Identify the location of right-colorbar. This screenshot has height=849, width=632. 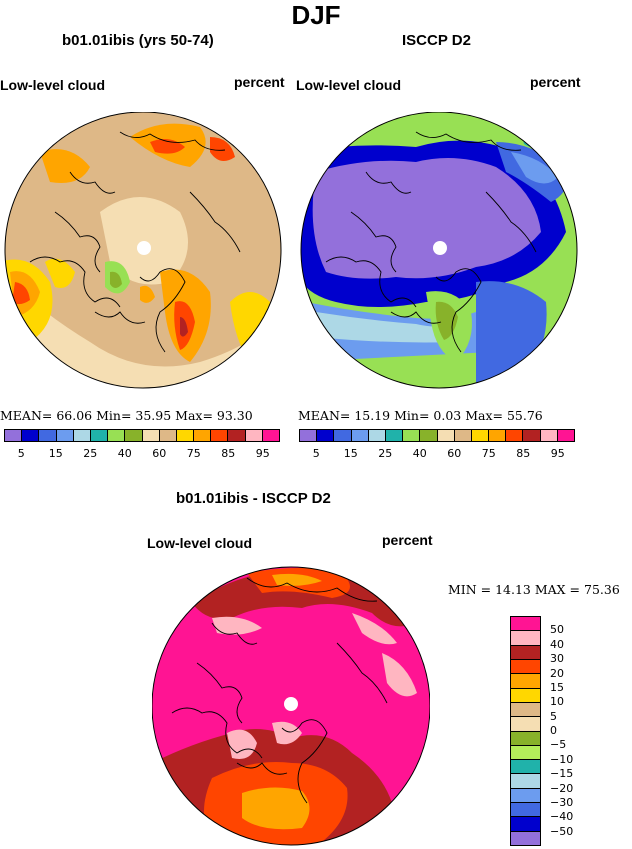
(437, 435).